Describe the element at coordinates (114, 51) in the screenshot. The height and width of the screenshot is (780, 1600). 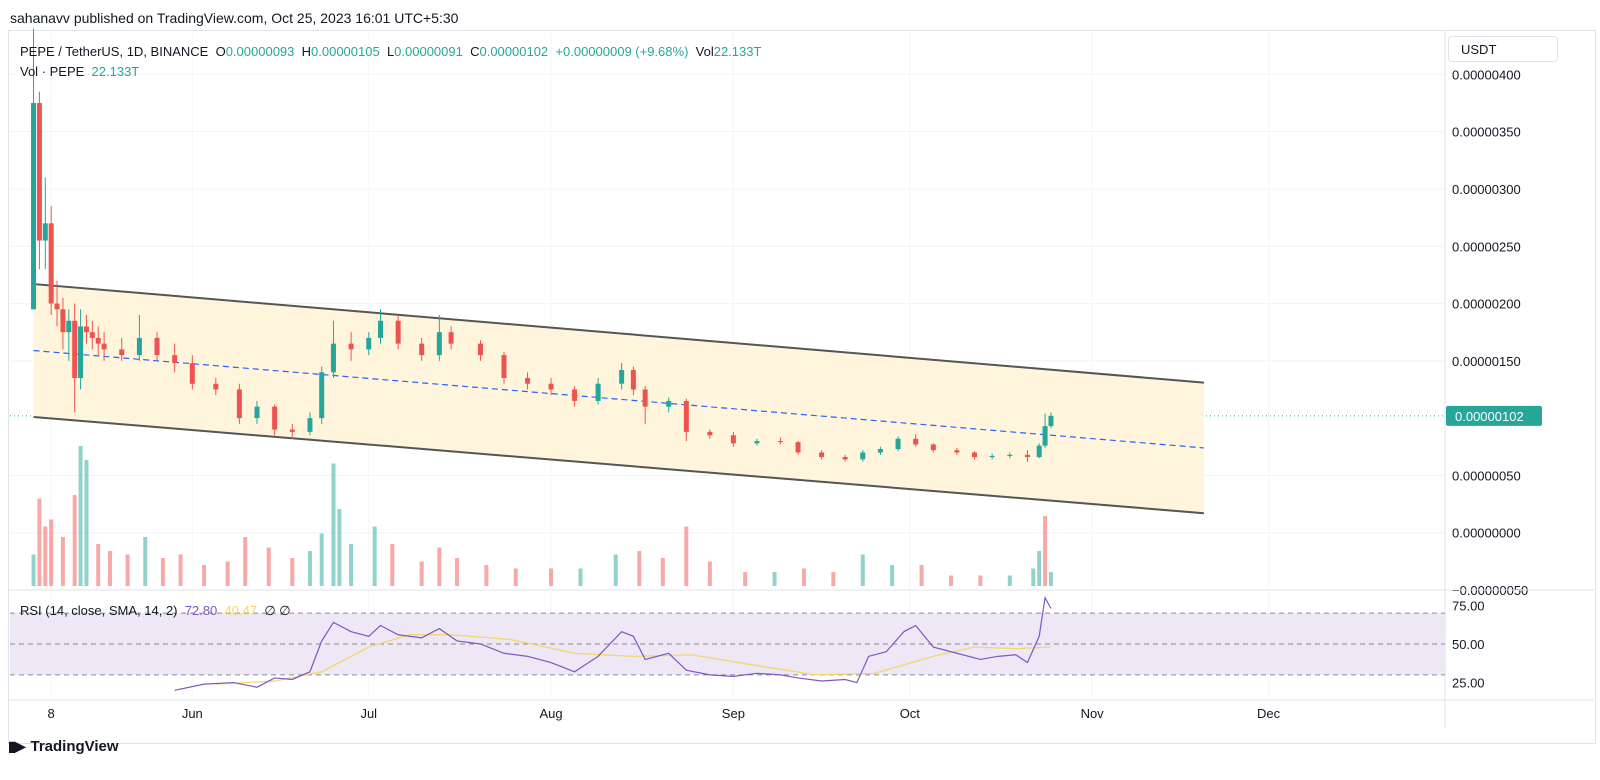
I see `symbol-label: PEPE / TetherUS, 1D, BINANCE` at that location.